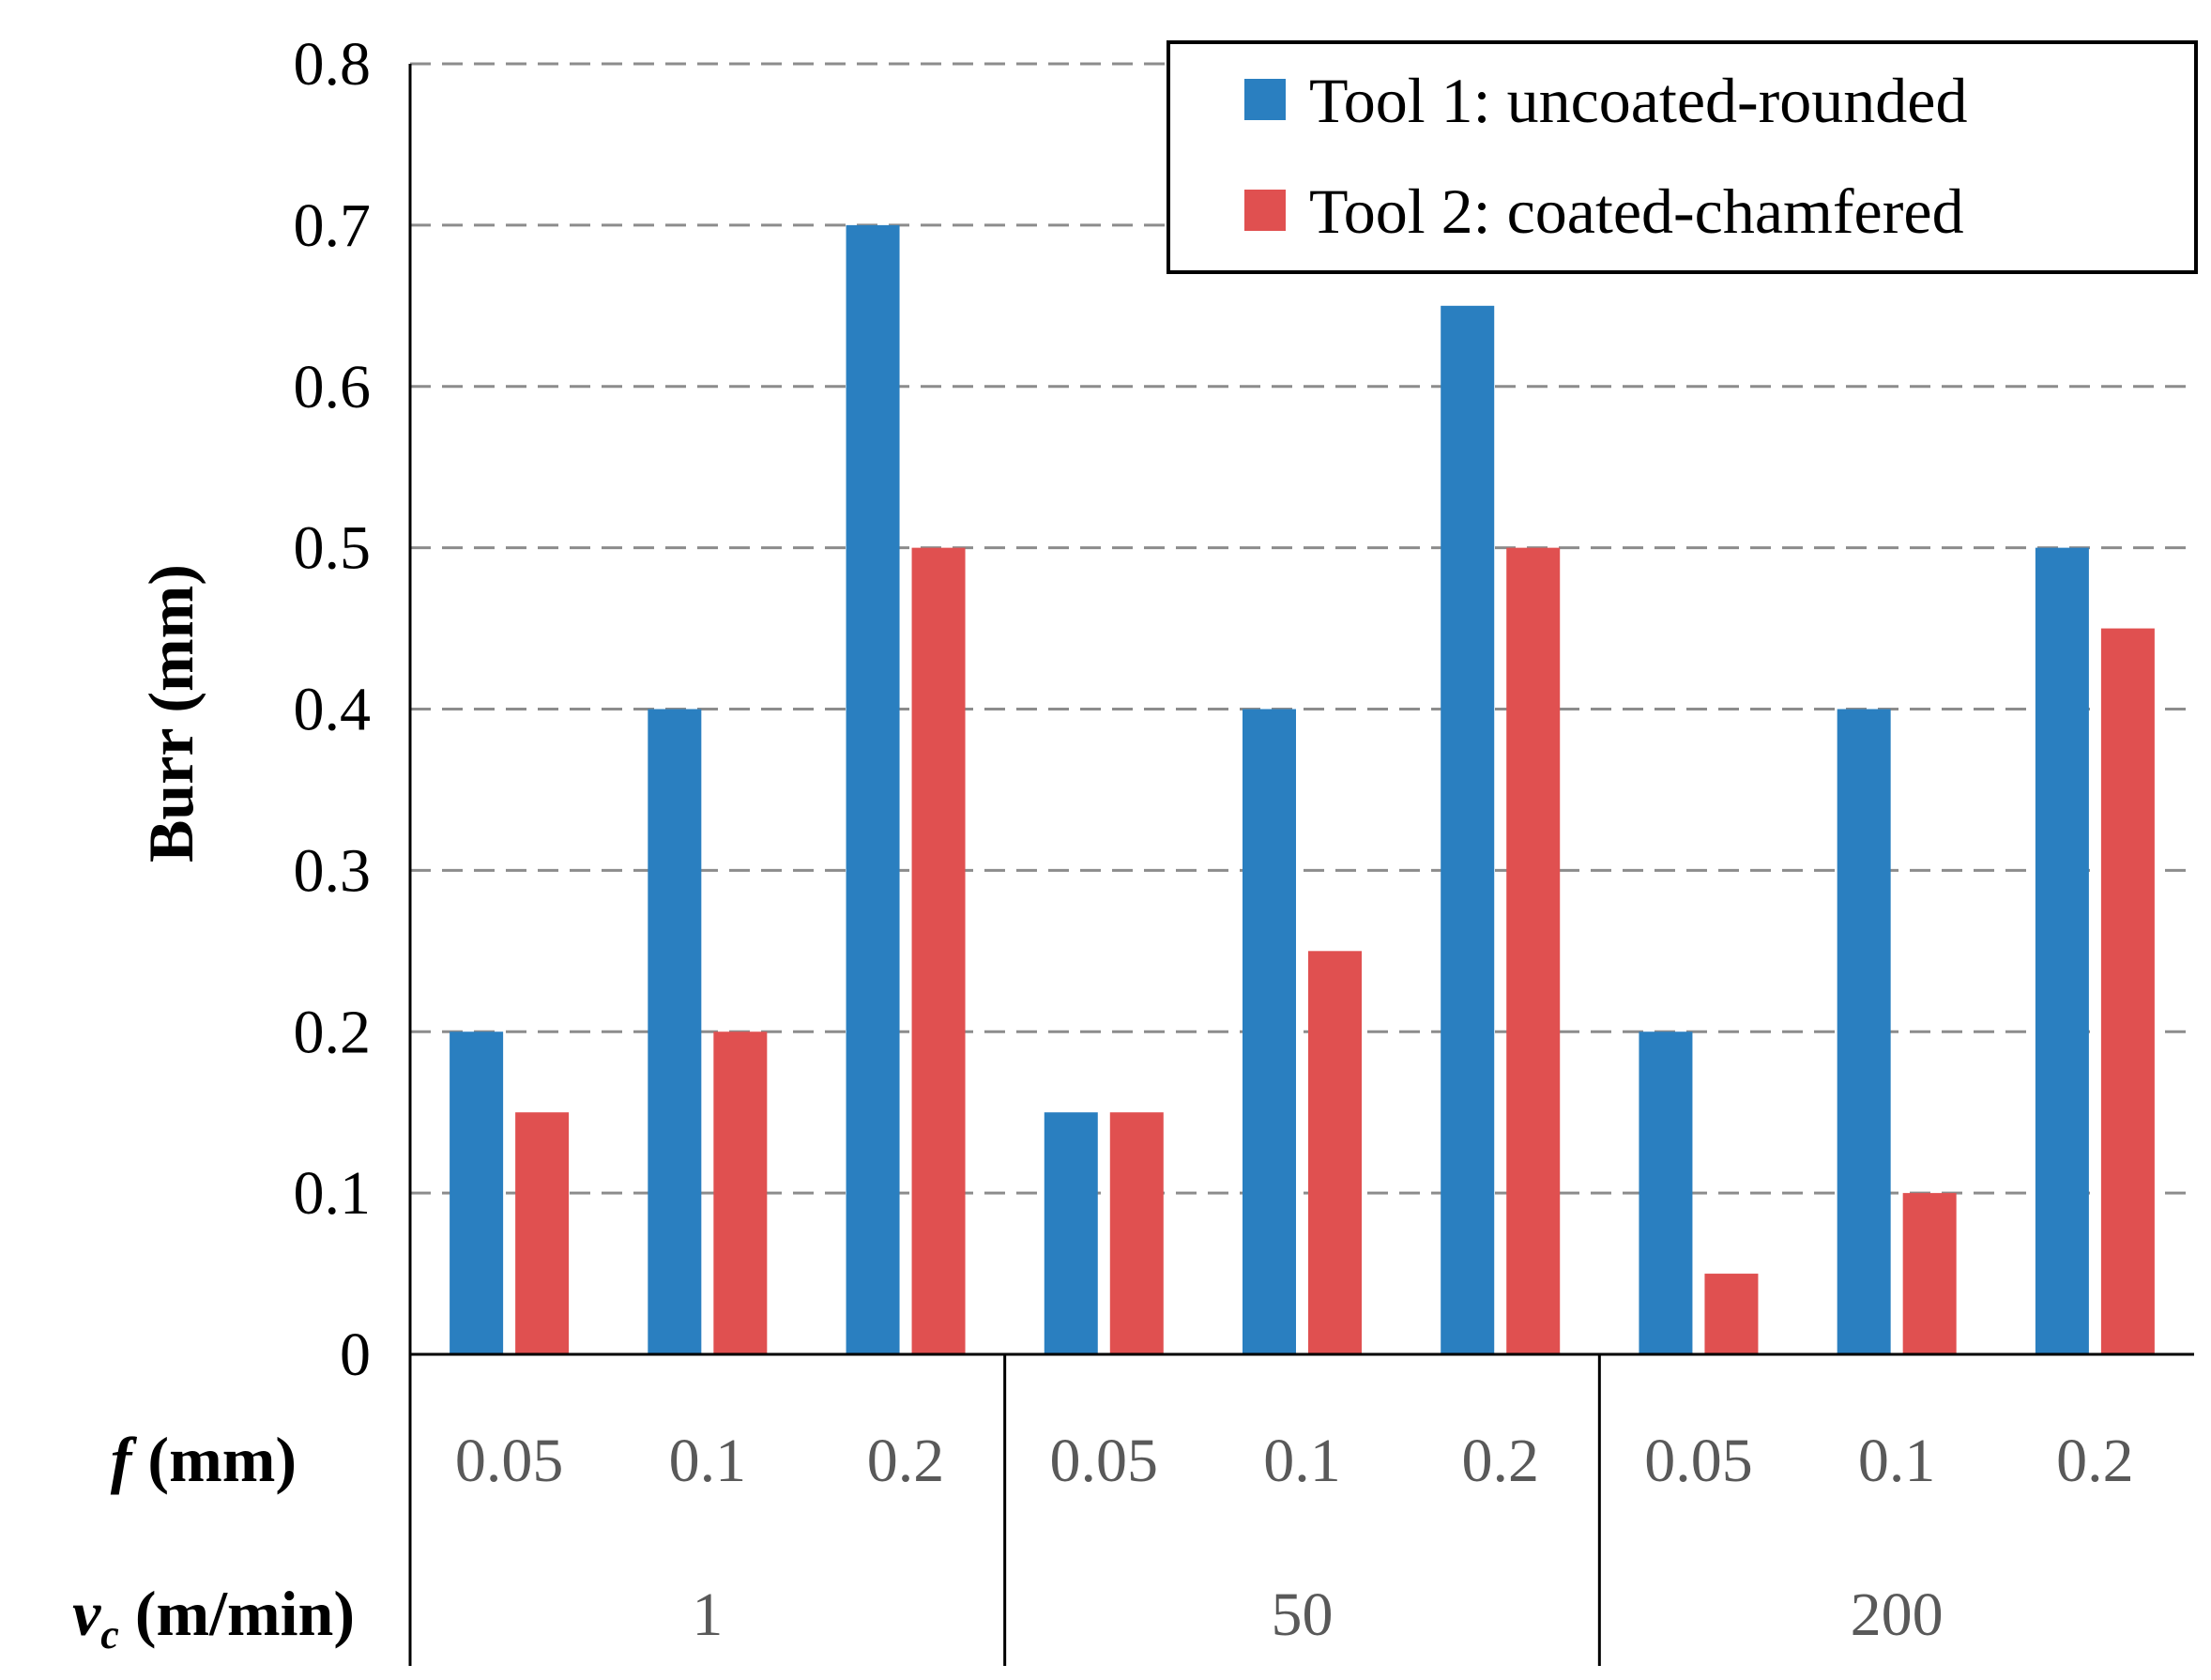 The height and width of the screenshot is (1680, 2211). I want to click on y-tick-label: 0.8, so click(333, 64).